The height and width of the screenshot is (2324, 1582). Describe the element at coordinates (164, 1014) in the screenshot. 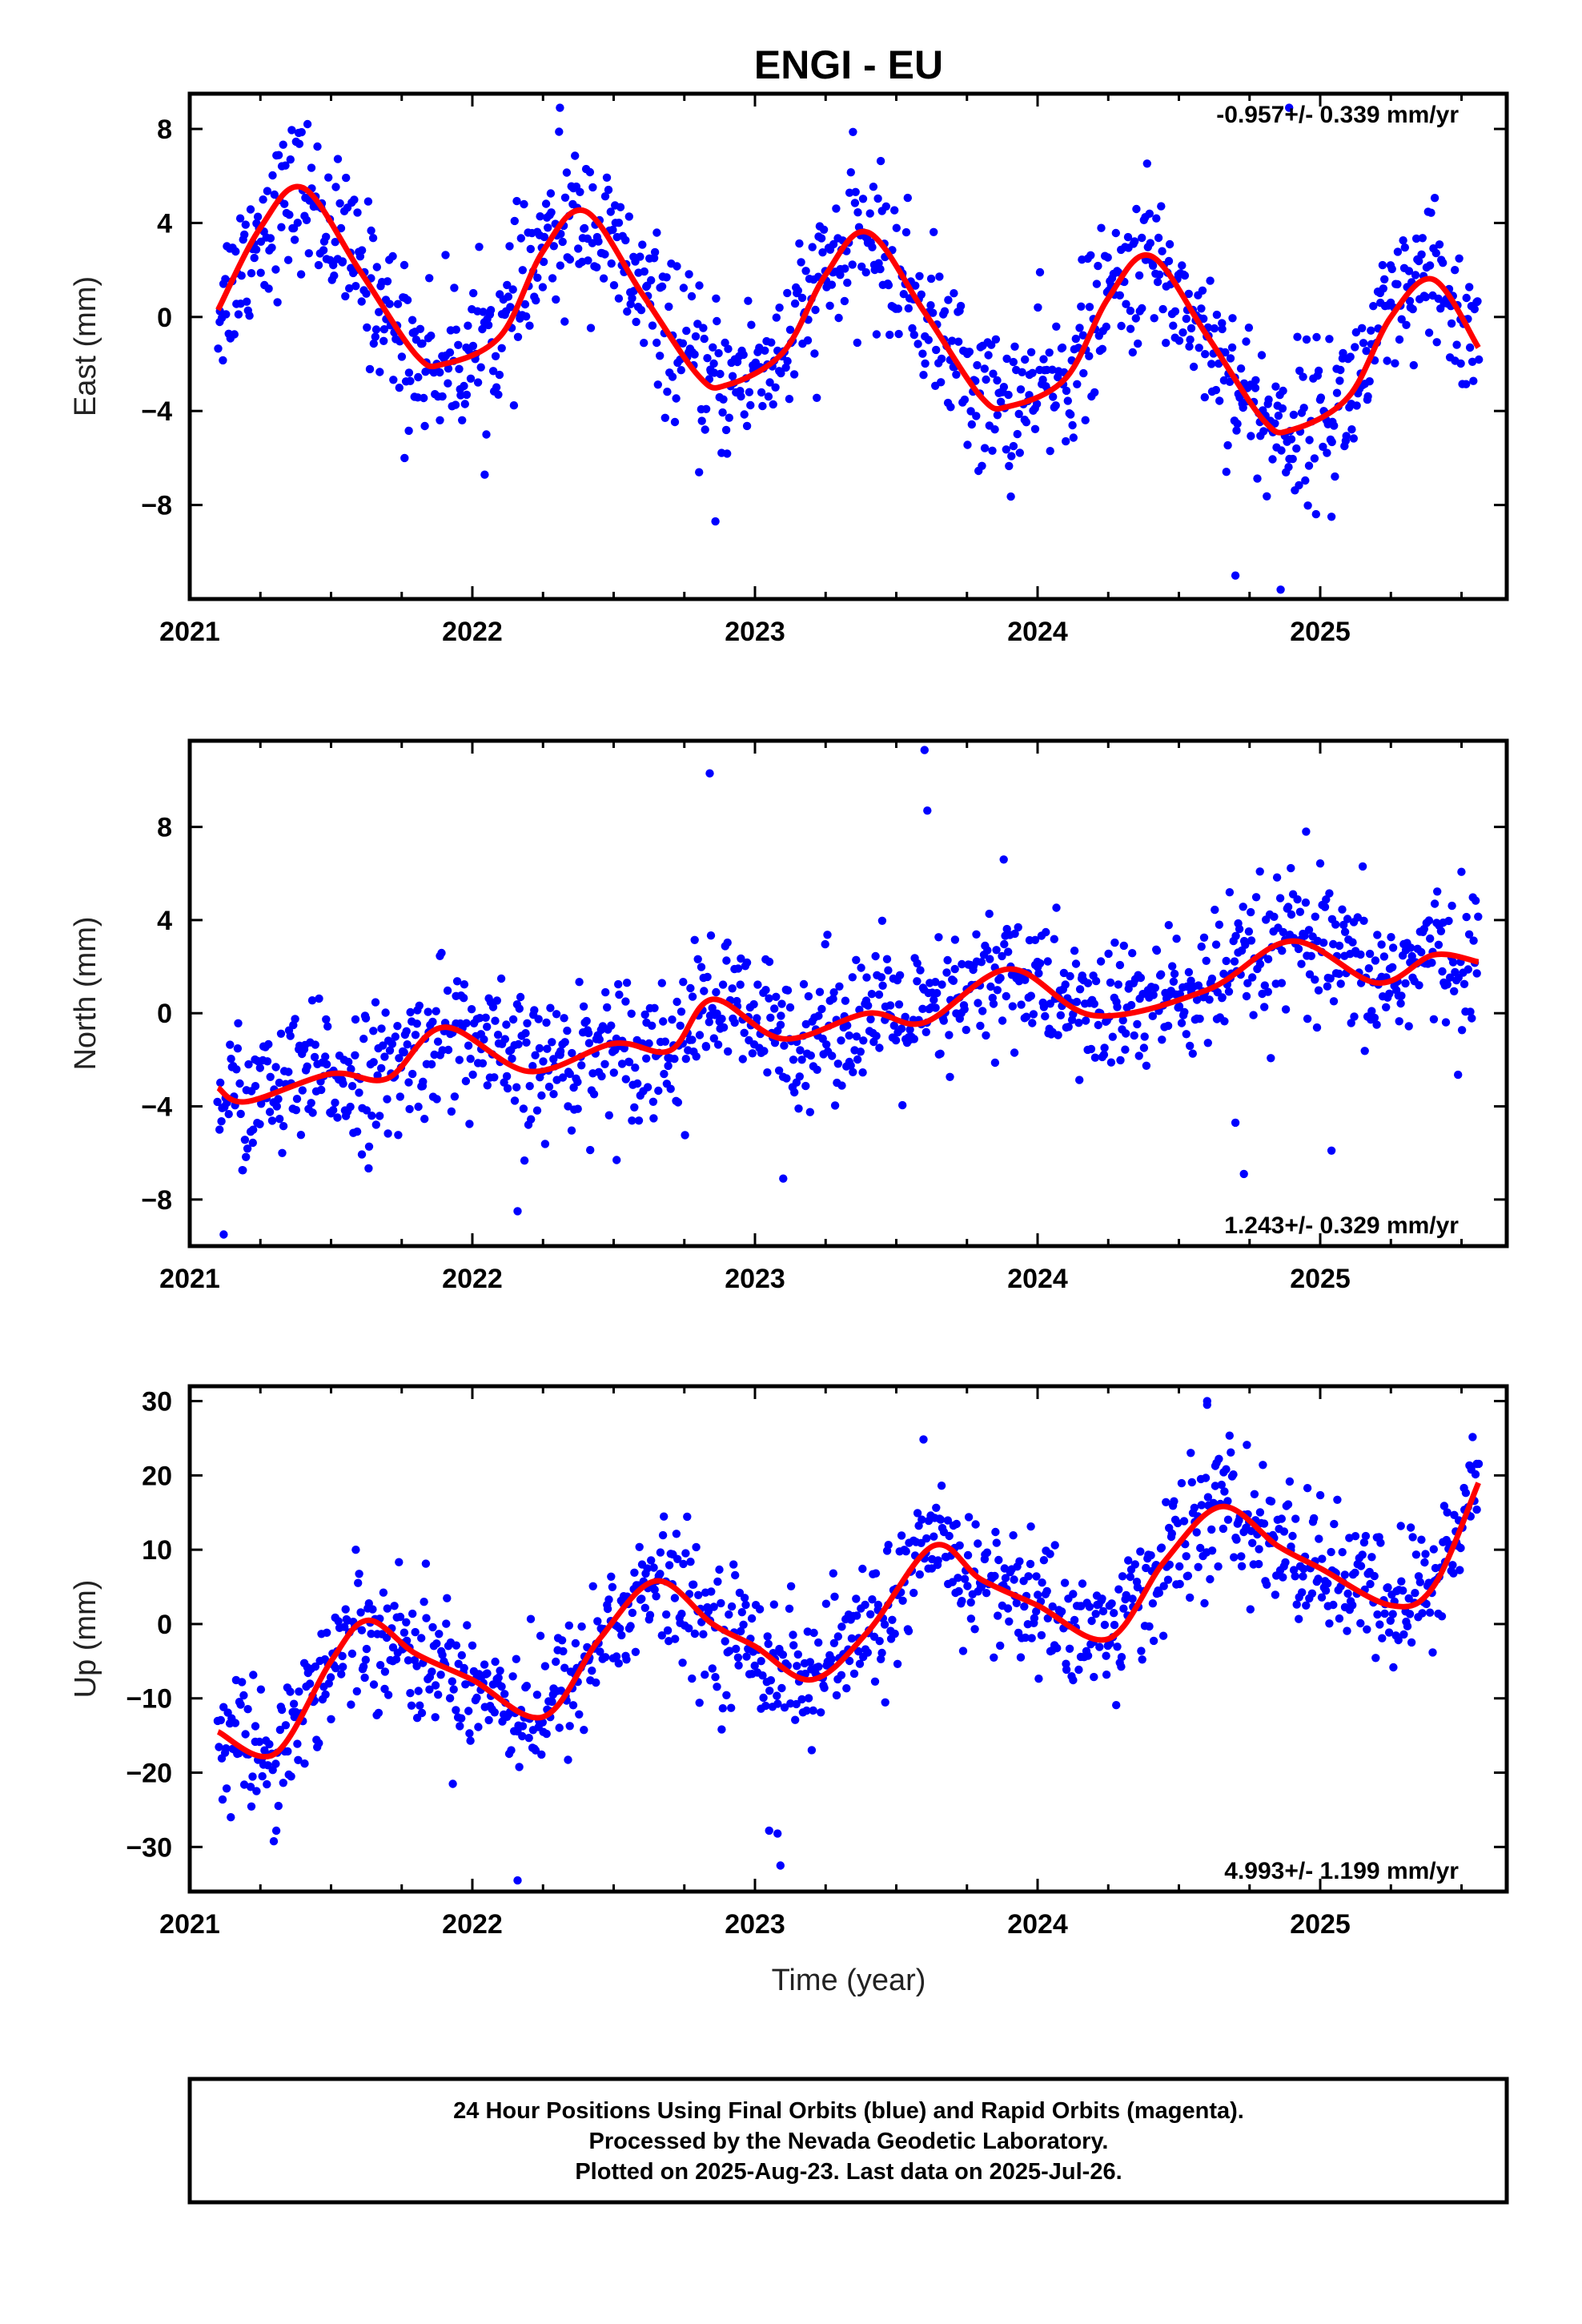

I see `y-tick-label: 0` at that location.